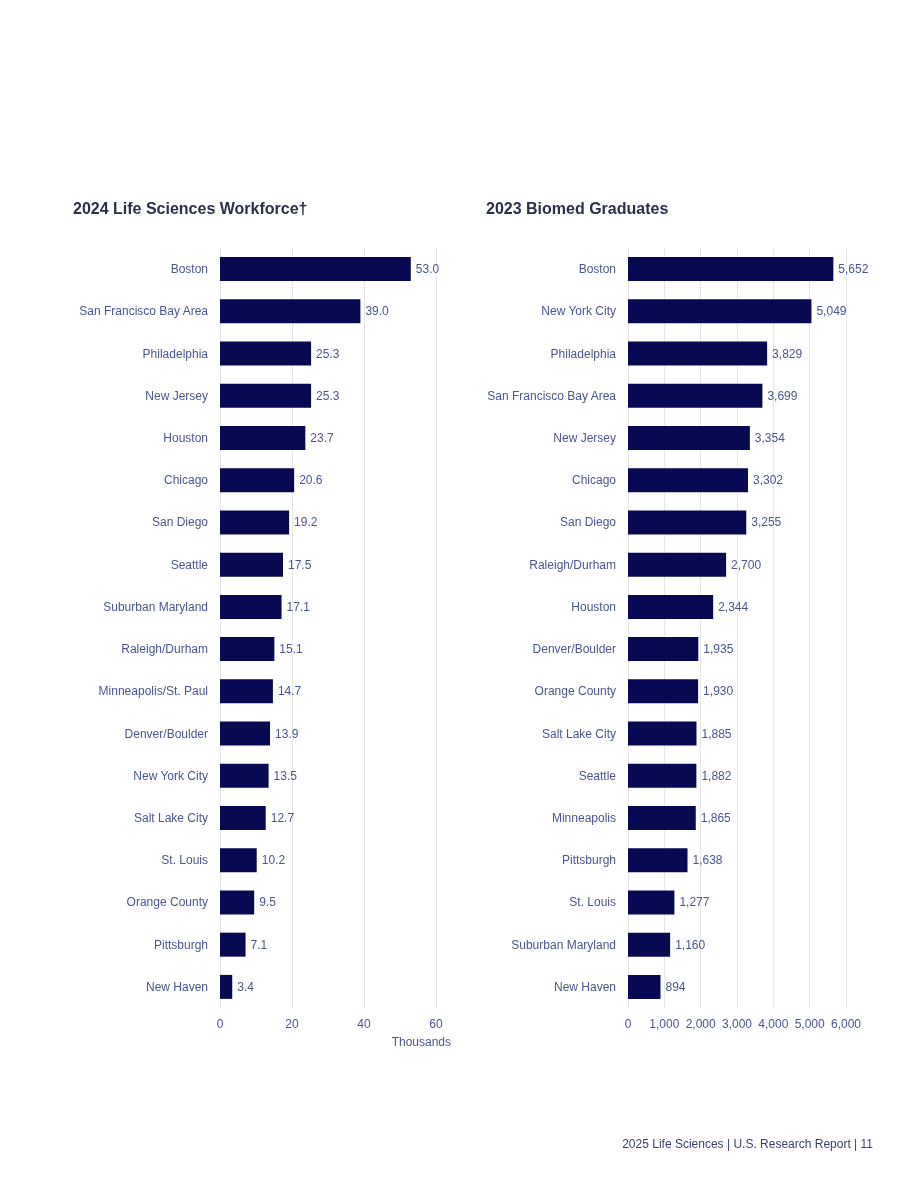 This screenshot has height=1191, width=920. What do you see at coordinates (594, 480) in the screenshot?
I see `y-tick-label: Chicago` at bounding box center [594, 480].